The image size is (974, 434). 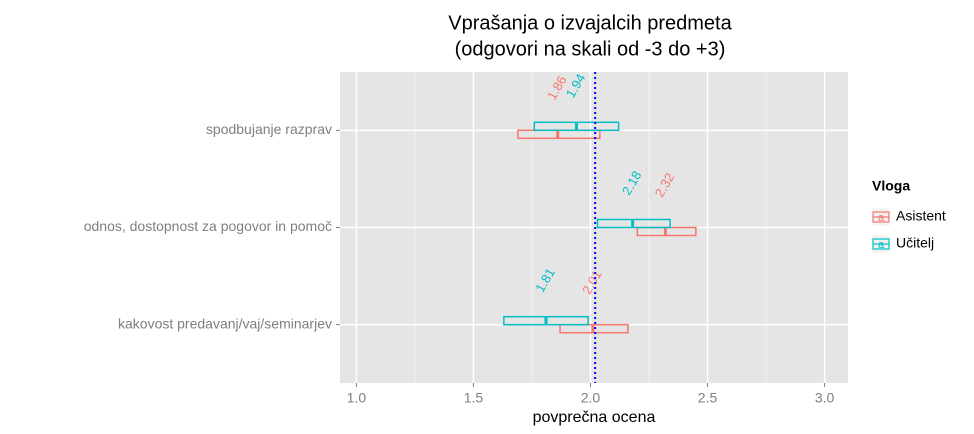 I want to click on x-tick-label: 1.0, so click(x=357, y=398).